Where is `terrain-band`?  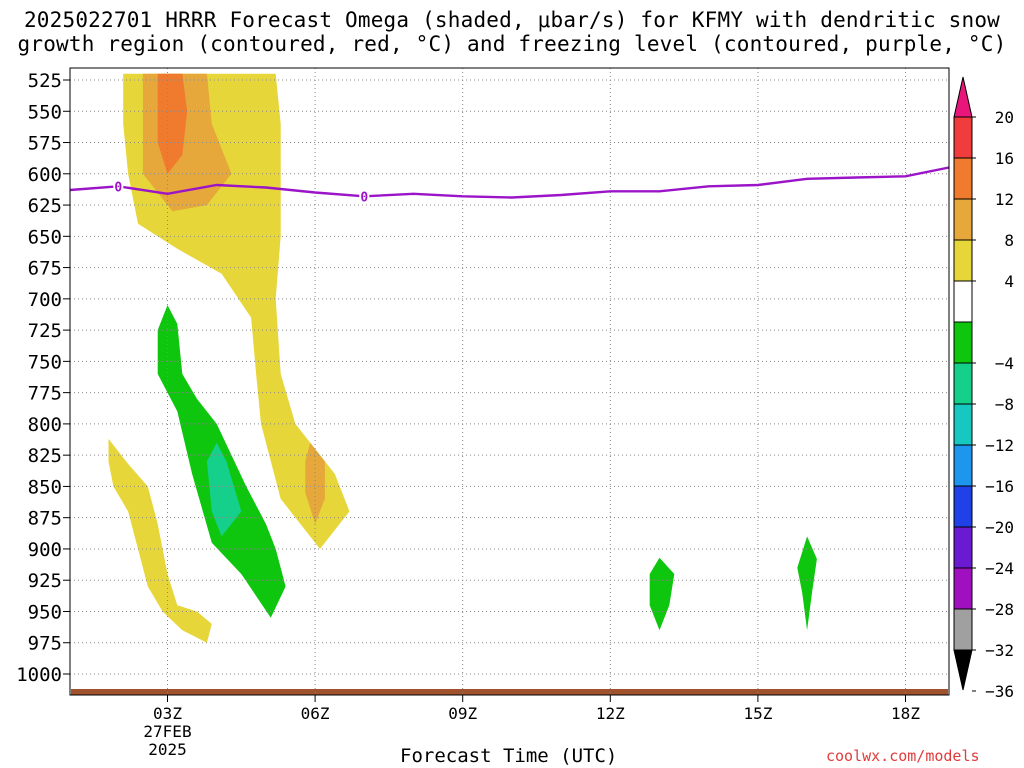
terrain-band is located at coordinates (509, 692).